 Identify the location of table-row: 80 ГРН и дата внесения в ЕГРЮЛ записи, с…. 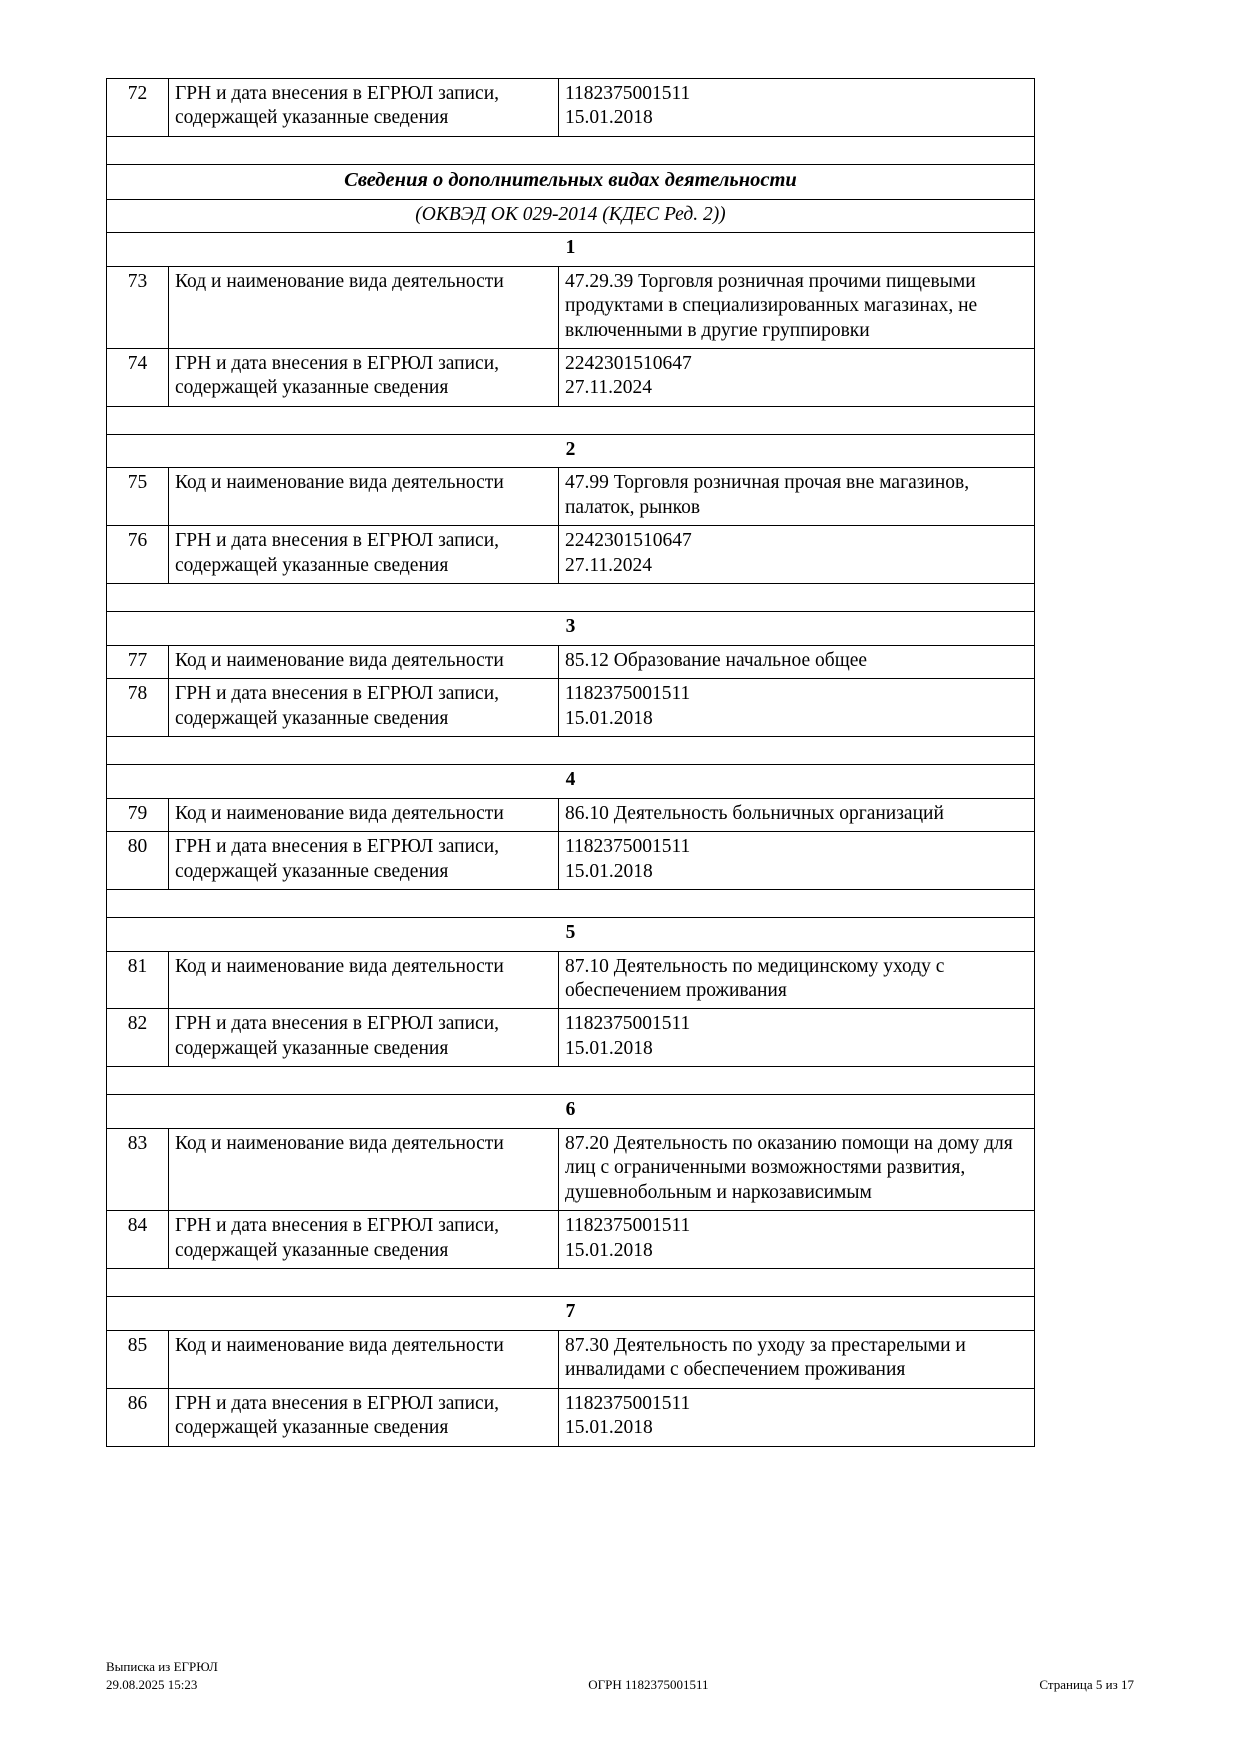
(570, 861).